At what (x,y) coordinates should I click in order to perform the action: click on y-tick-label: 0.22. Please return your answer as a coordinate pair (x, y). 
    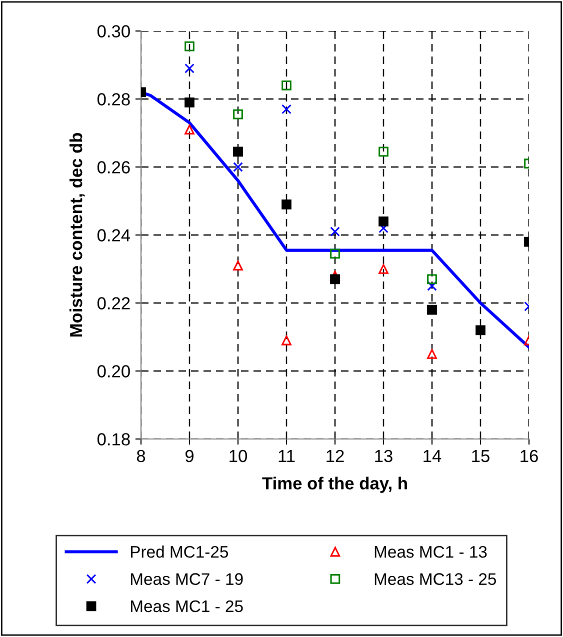
    Looking at the image, I should click on (113, 303).